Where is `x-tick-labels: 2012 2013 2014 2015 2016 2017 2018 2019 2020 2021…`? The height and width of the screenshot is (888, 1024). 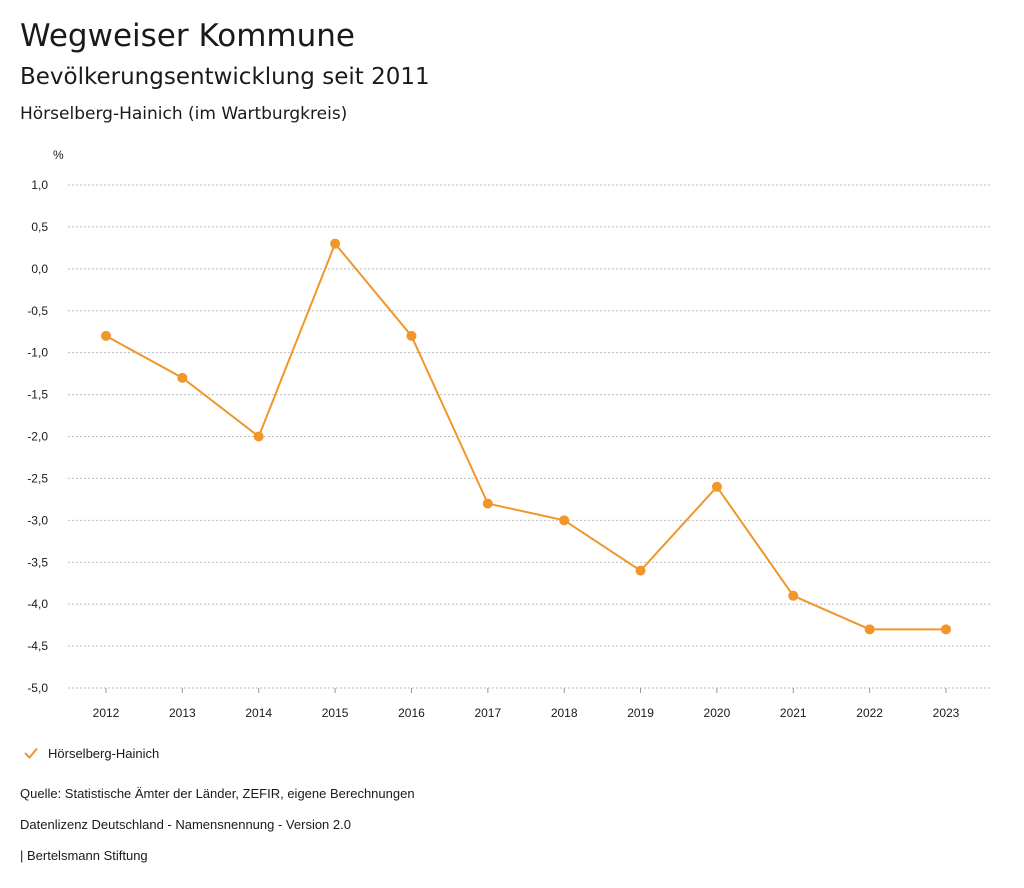
x-tick-labels: 2012 2013 2014 2015 2016 2017 2018 2019 2020 2021… is located at coordinates (526, 704).